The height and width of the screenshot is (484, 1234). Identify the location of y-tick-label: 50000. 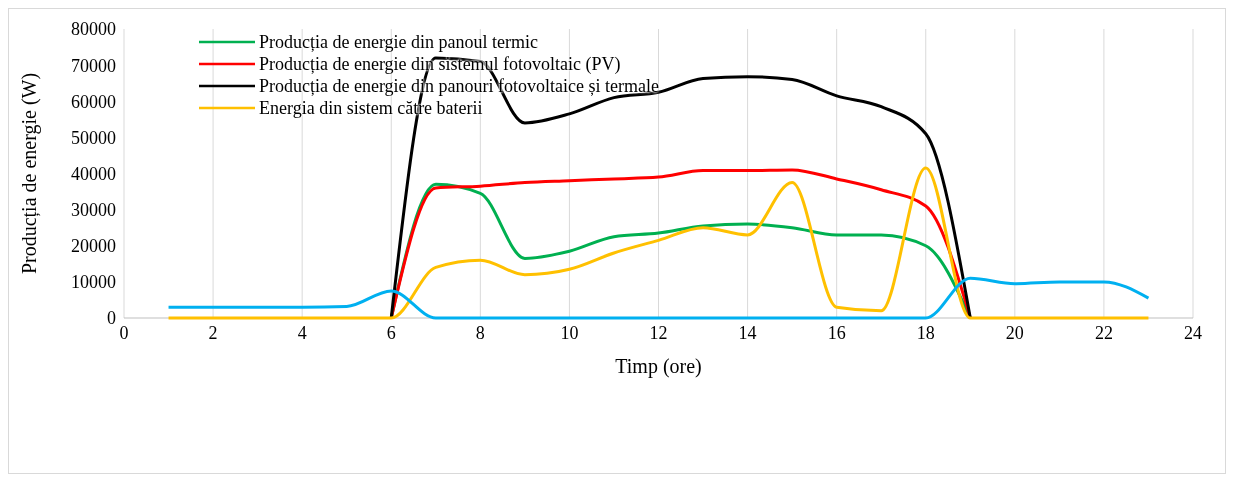
(93, 137).